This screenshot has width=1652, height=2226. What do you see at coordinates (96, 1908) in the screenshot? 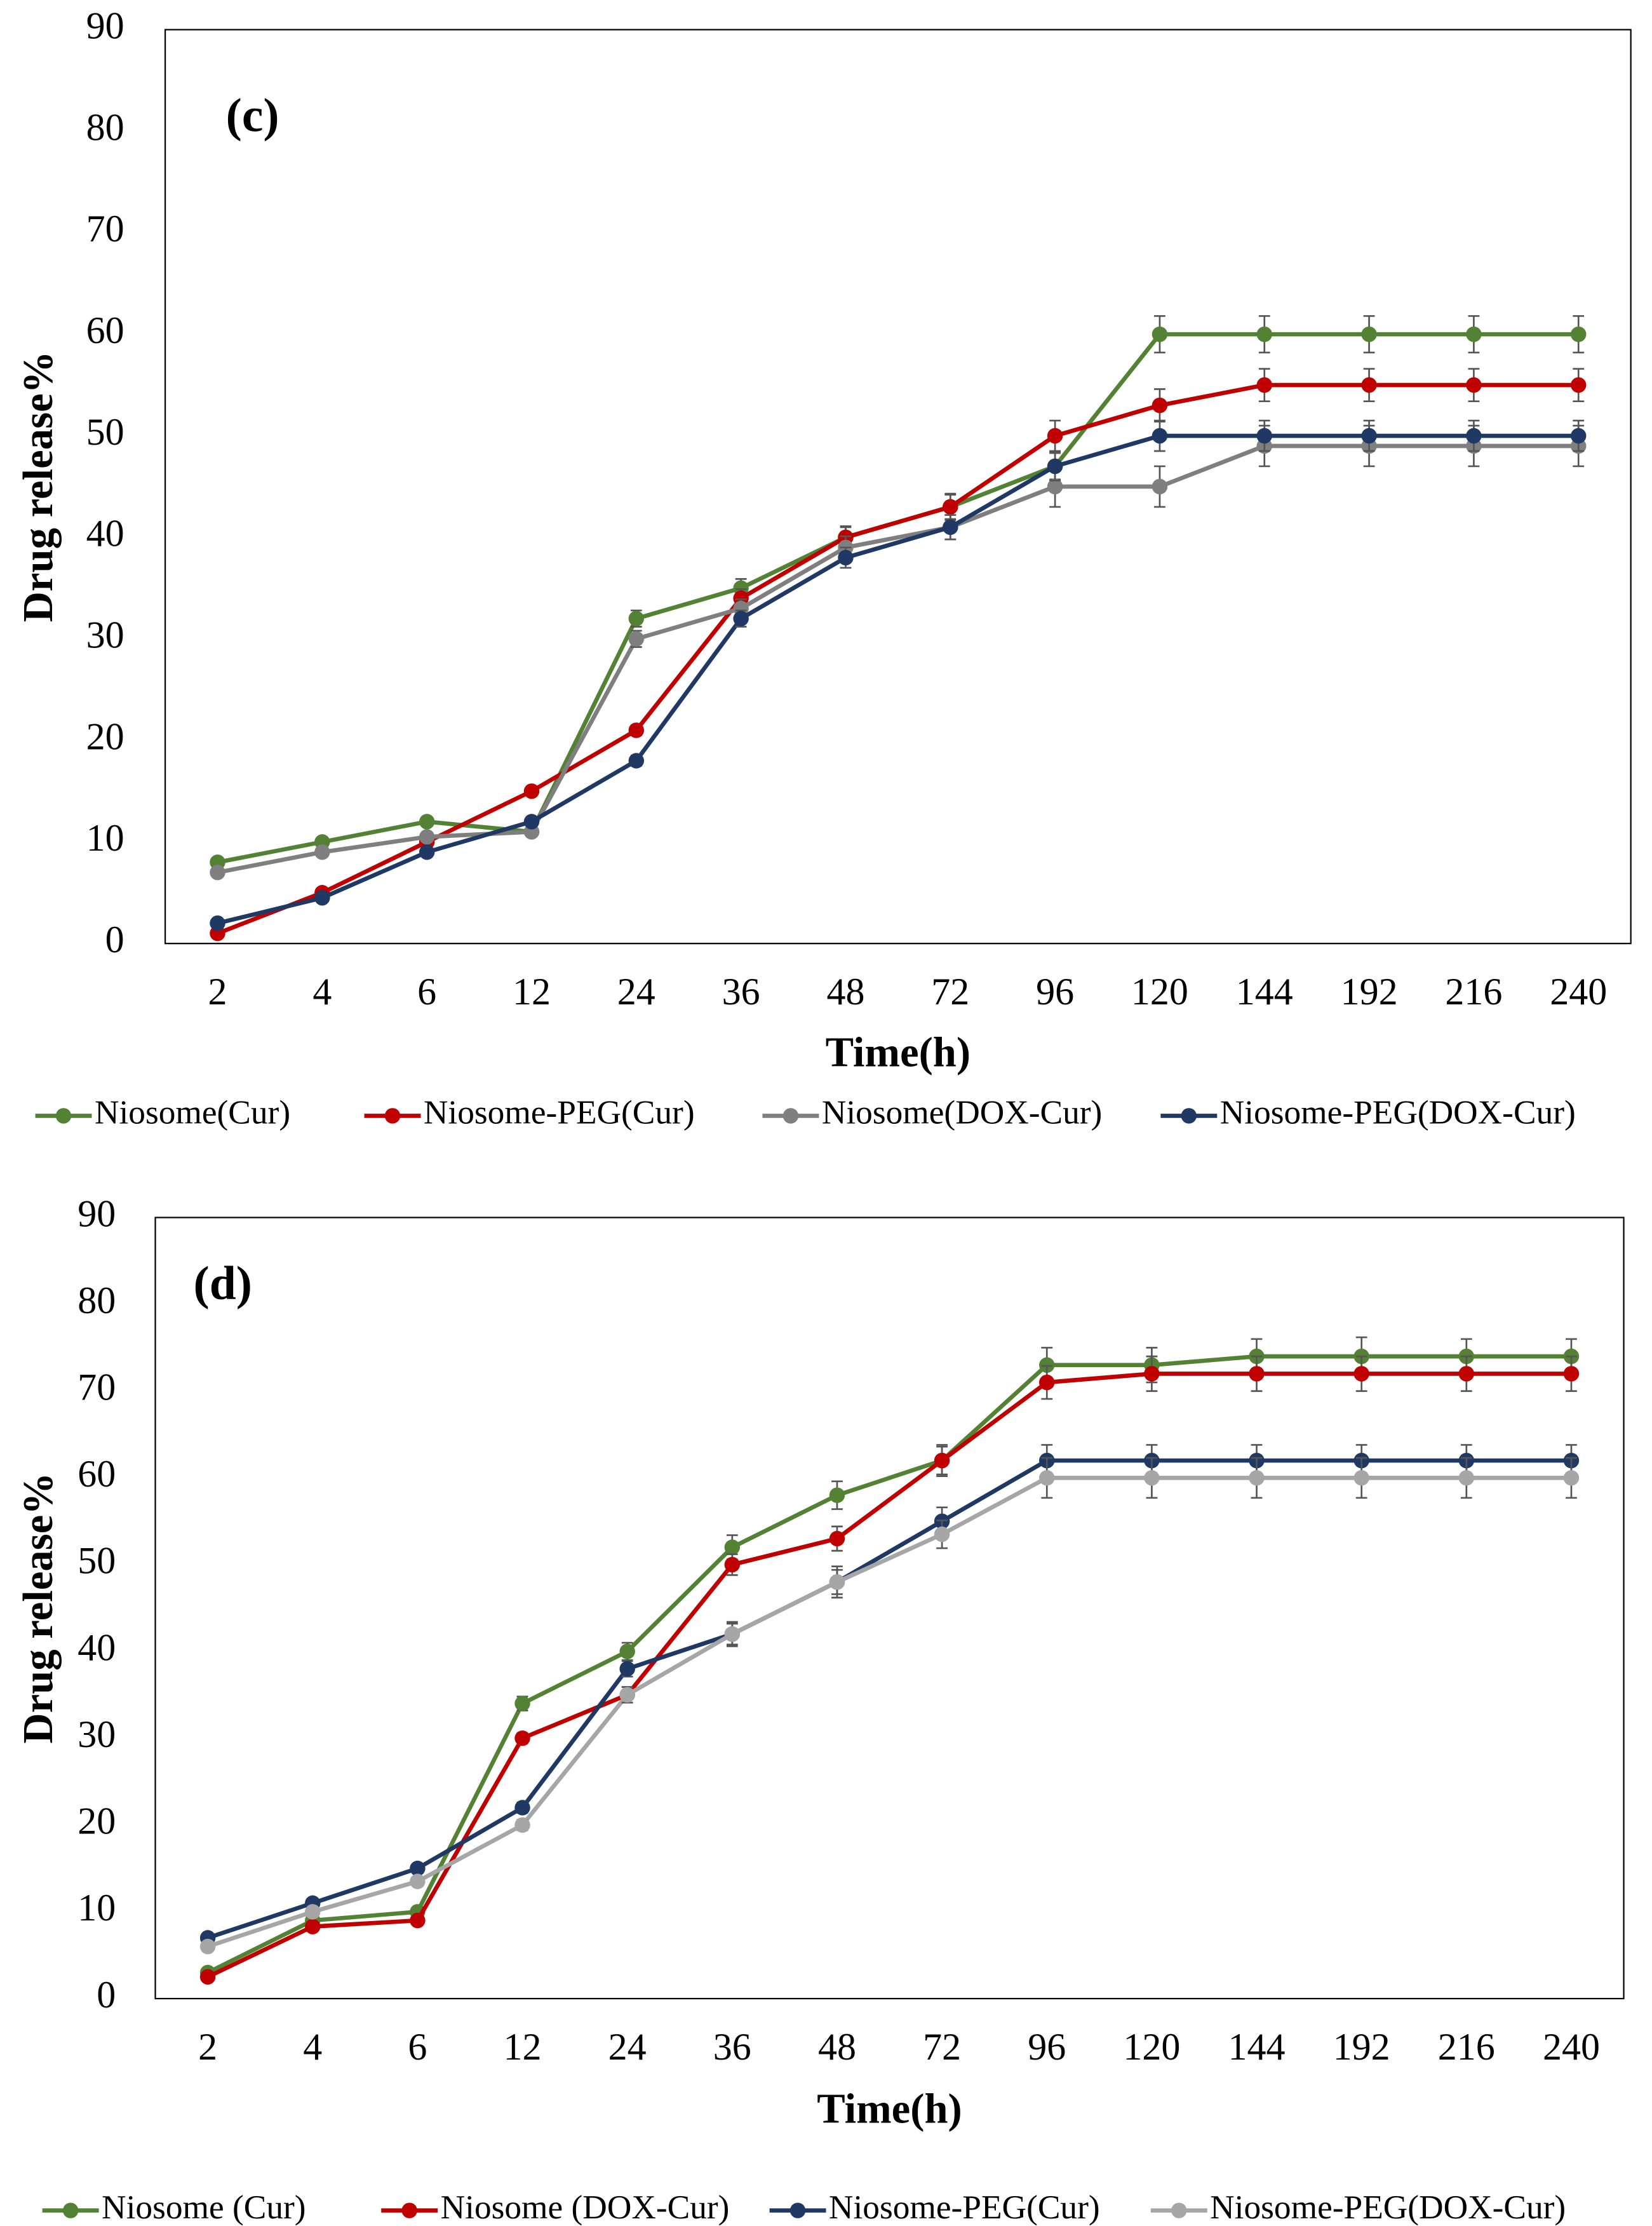
I see `y-tick-label: 10` at bounding box center [96, 1908].